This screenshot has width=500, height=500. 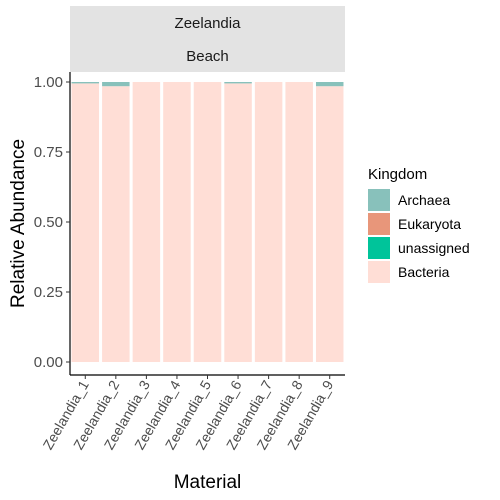 I want to click on y-tick-label: 0.00, so click(x=48, y=362).